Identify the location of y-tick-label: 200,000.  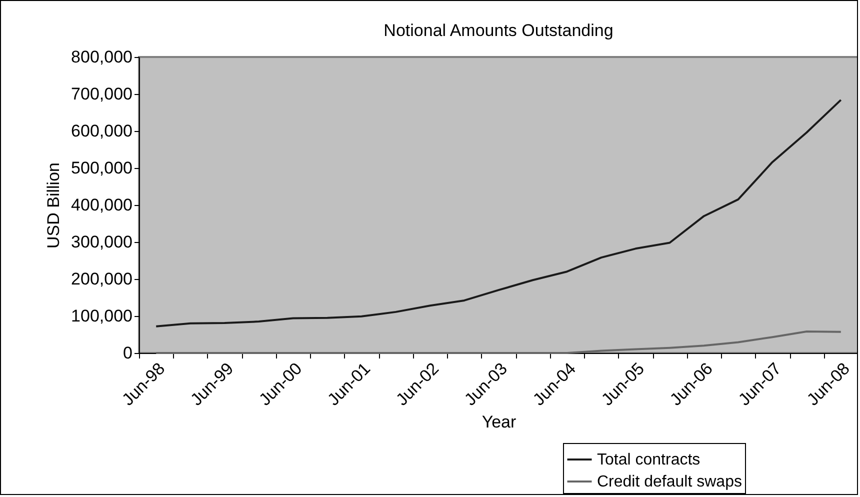
(101, 279).